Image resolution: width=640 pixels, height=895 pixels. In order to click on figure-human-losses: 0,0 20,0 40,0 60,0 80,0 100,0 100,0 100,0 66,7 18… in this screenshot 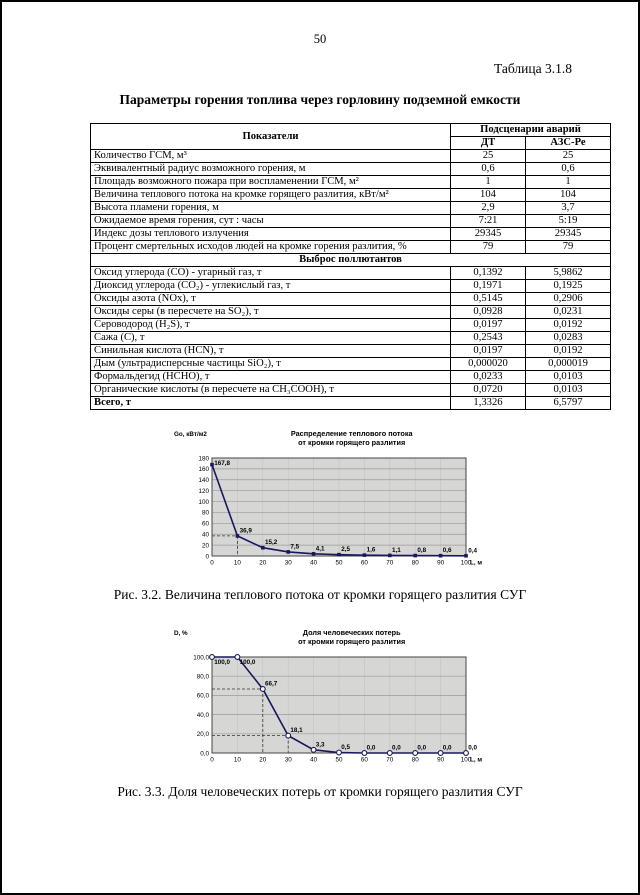, I will do `click(405, 700)`.